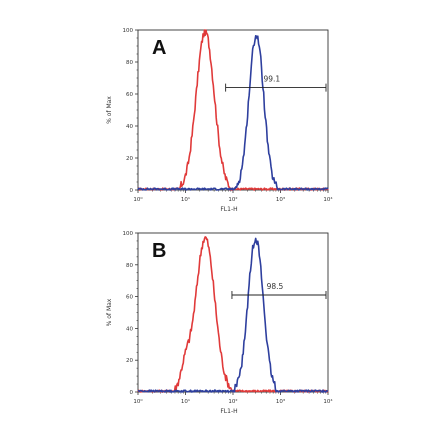 The width and height of the screenshot is (440, 441). What do you see at coordinates (159, 251) in the screenshot?
I see `panel-label: B` at bounding box center [159, 251].